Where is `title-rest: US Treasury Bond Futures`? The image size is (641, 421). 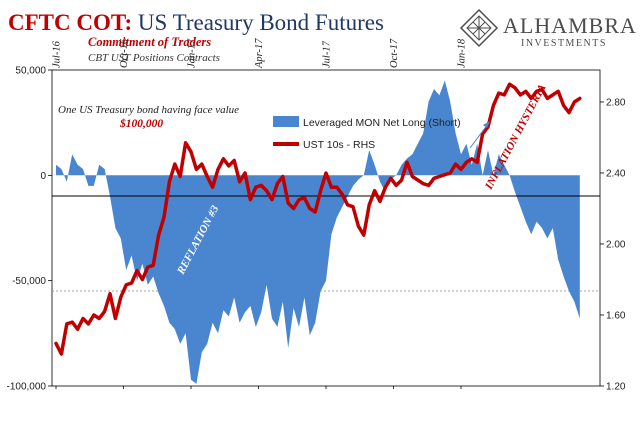
title-rest: US Treasury Bond Futures is located at coordinates (258, 22).